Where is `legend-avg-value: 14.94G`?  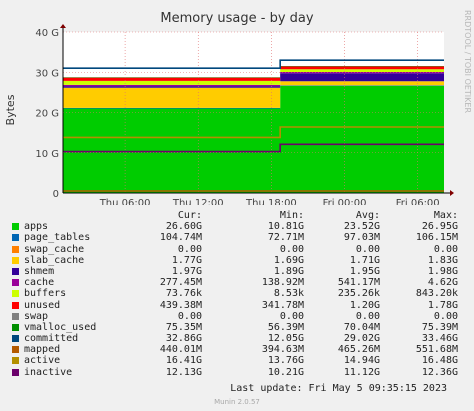
legend-avg-value: 14.94G is located at coordinates (361, 361).